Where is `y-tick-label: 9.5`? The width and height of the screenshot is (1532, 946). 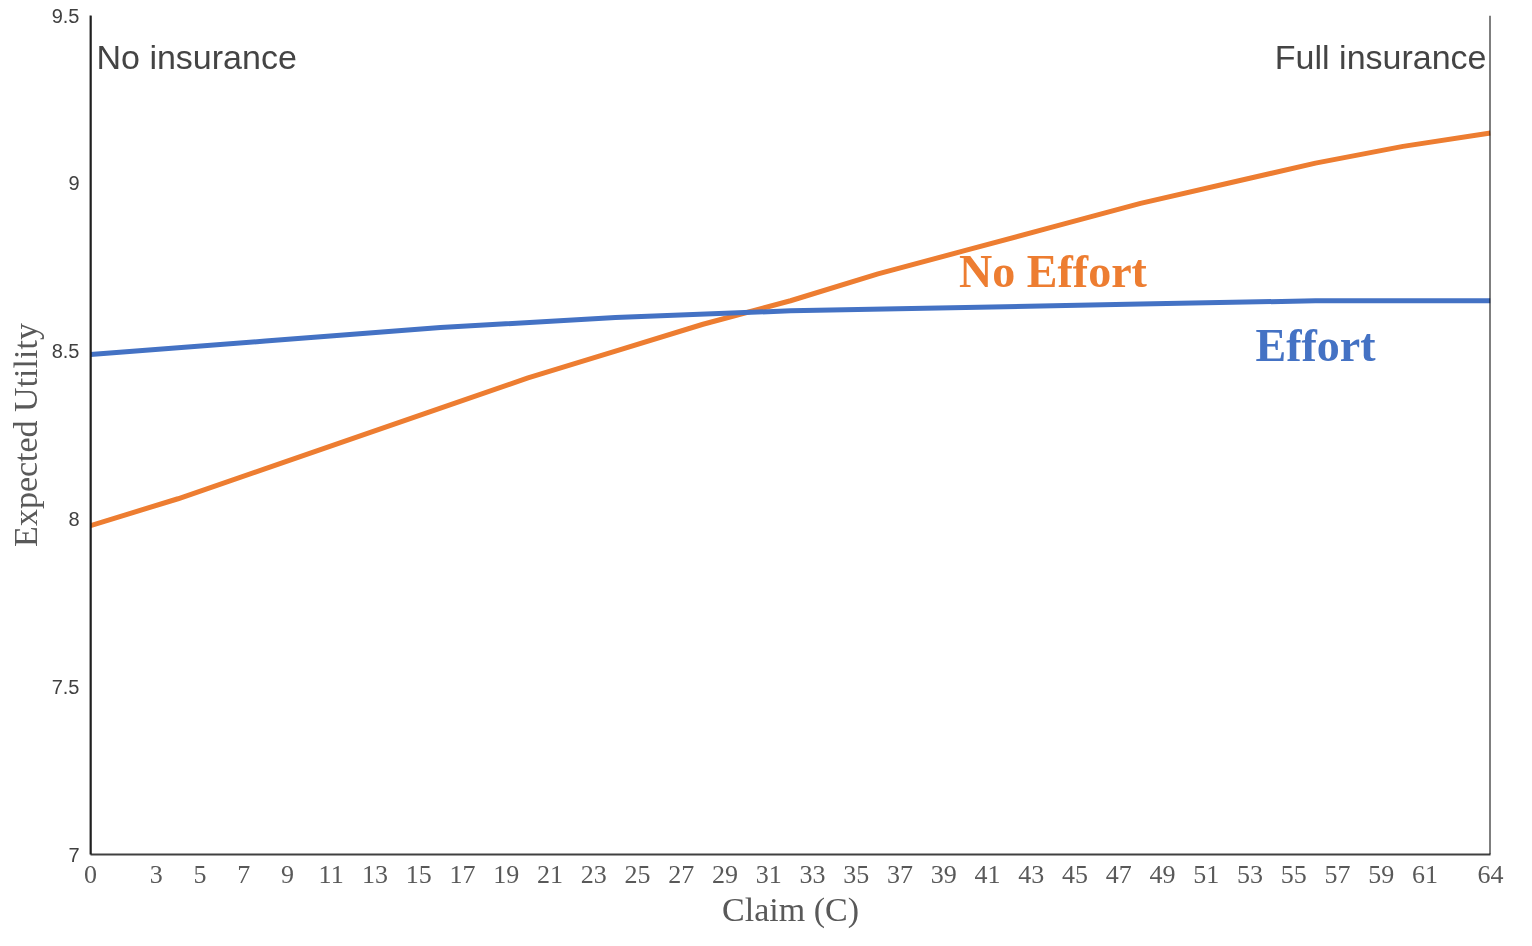
y-tick-label: 9.5 is located at coordinates (65, 15).